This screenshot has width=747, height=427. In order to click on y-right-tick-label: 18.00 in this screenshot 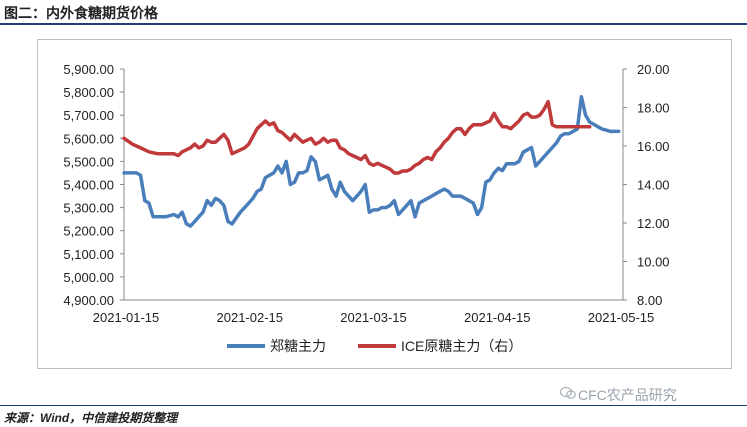, I will do `click(653, 108)`.